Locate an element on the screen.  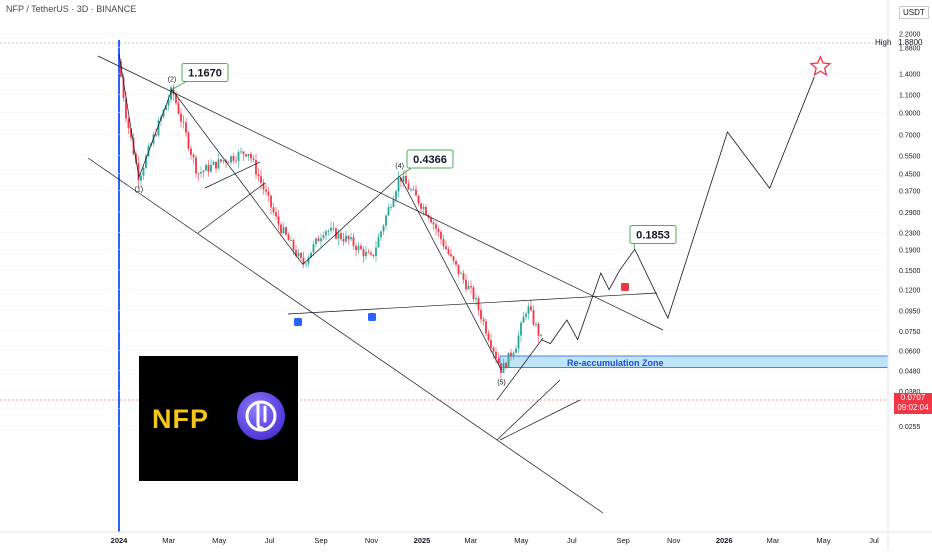
y-tick-label: 0.1900 is located at coordinates (910, 250).